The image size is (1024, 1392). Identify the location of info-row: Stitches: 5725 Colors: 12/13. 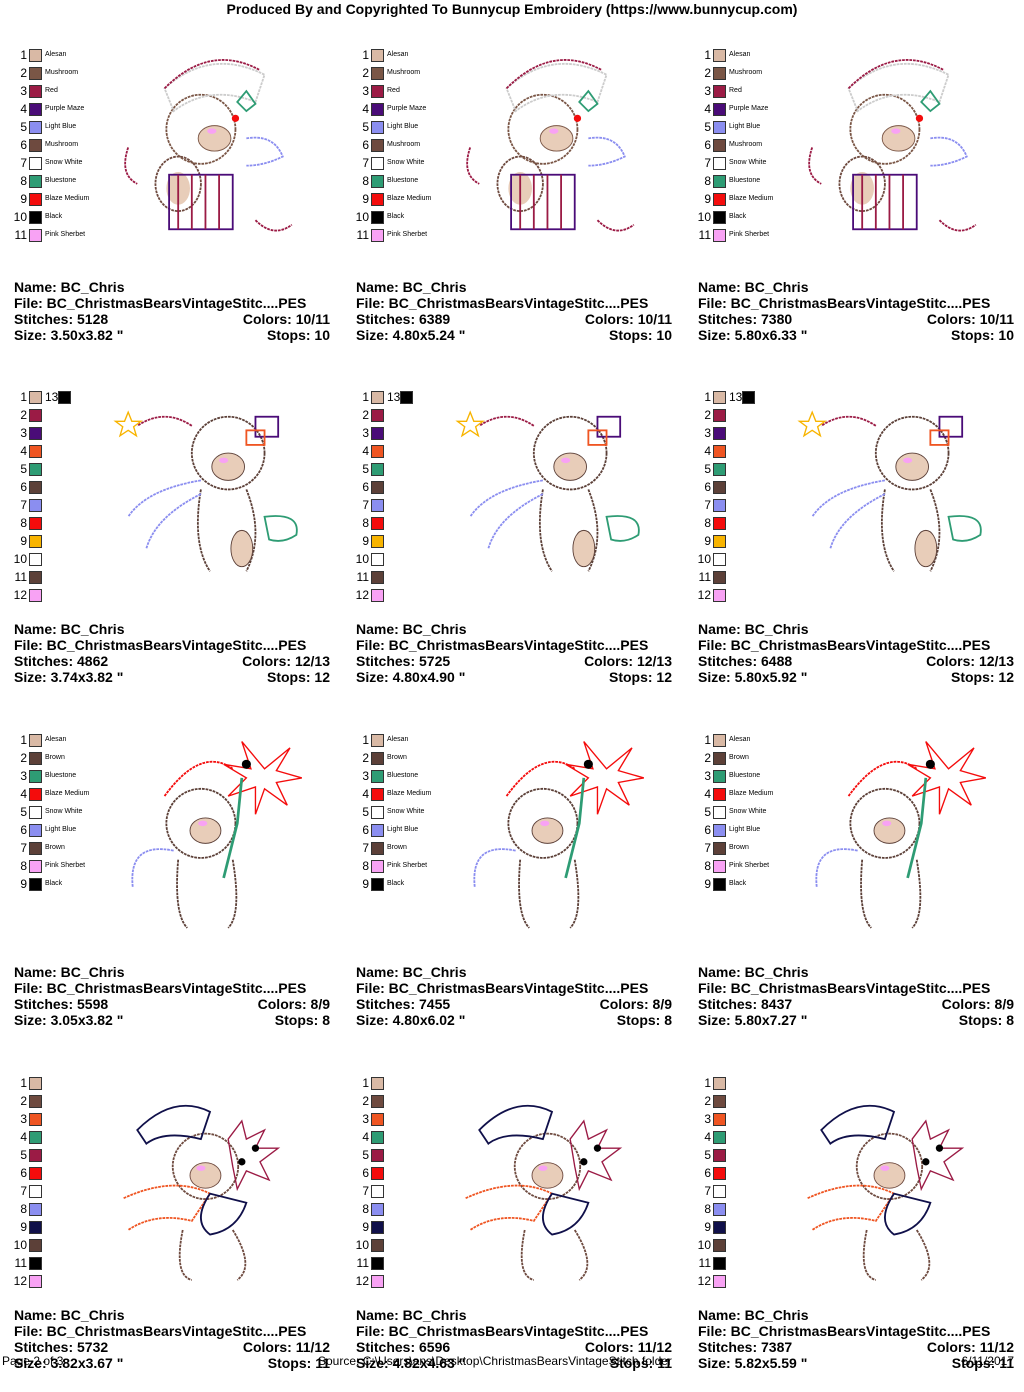
(514, 661).